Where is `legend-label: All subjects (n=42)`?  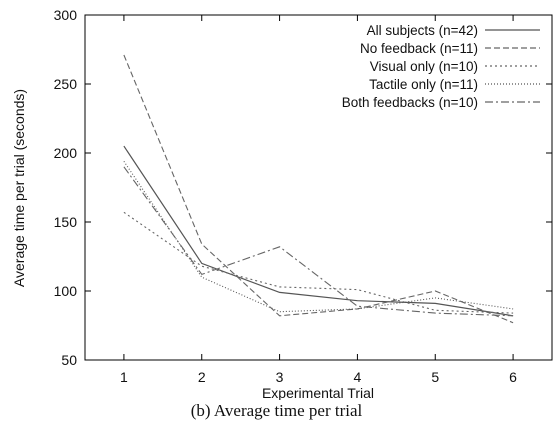
legend-label: All subjects (n=42) is located at coordinates (422, 30).